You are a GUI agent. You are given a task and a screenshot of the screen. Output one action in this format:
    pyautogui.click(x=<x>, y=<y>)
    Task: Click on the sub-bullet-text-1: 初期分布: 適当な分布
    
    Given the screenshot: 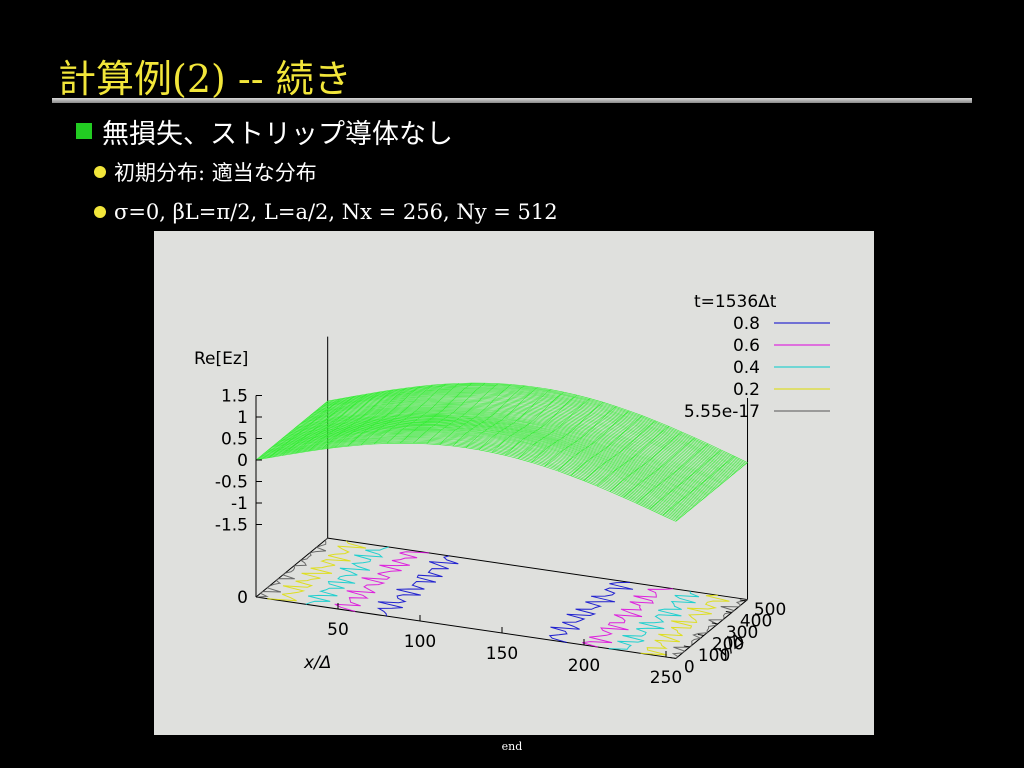 What is the action you would take?
    pyautogui.click(x=215, y=173)
    